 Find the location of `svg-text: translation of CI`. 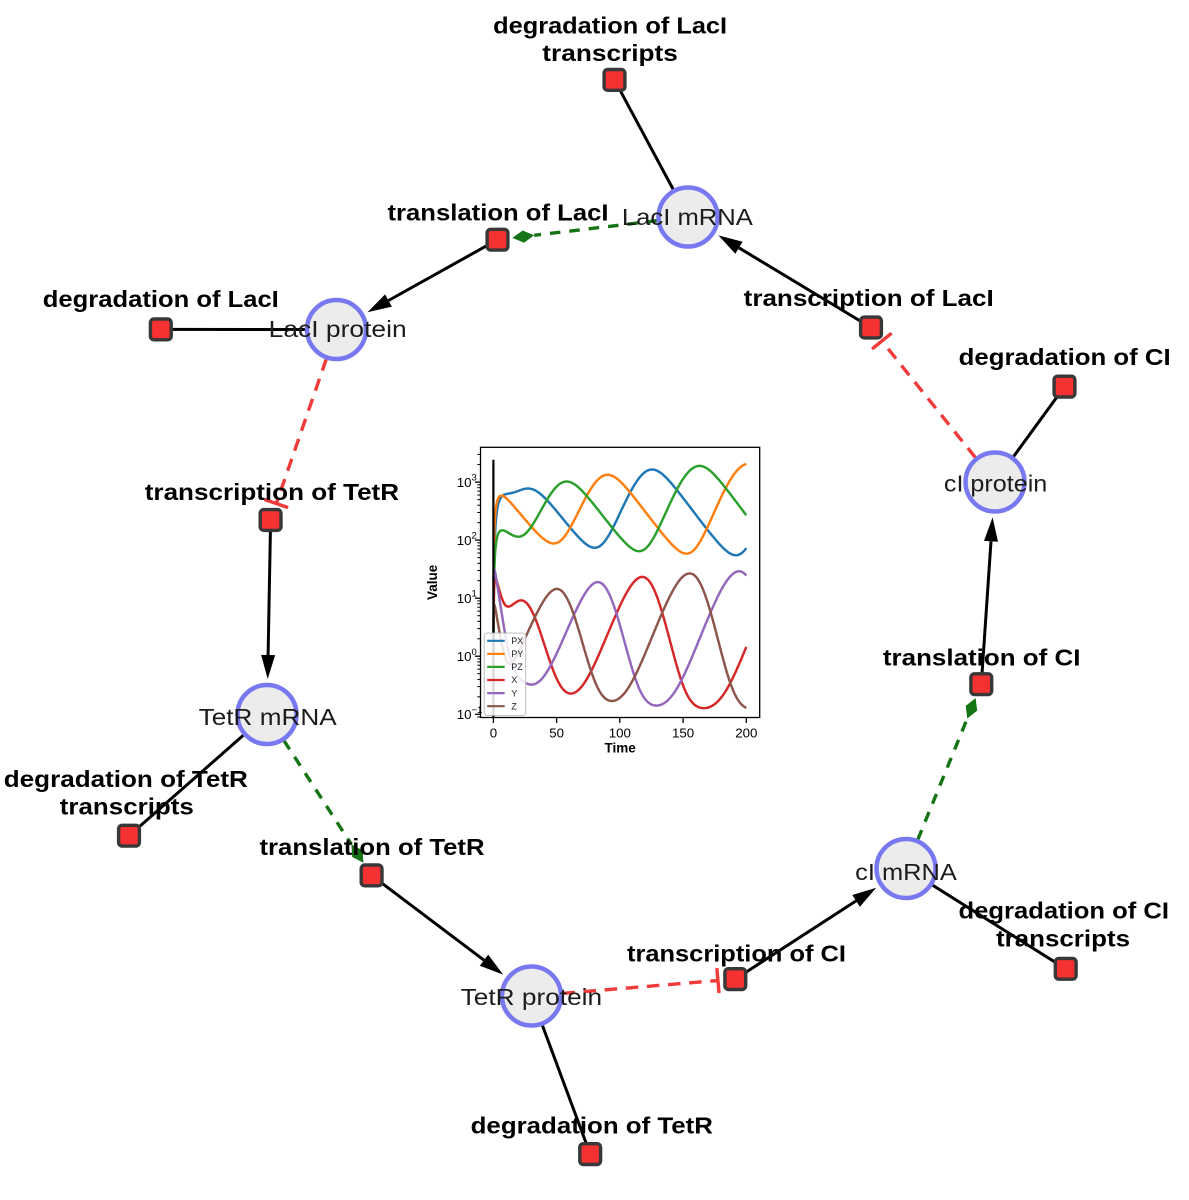

svg-text: translation of CI is located at coordinates (982, 658).